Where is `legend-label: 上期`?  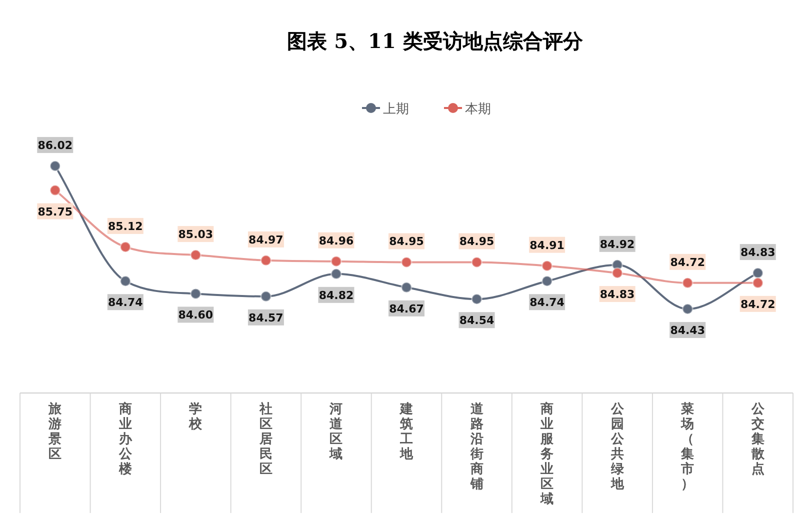 legend-label: 上期 is located at coordinates (396, 109).